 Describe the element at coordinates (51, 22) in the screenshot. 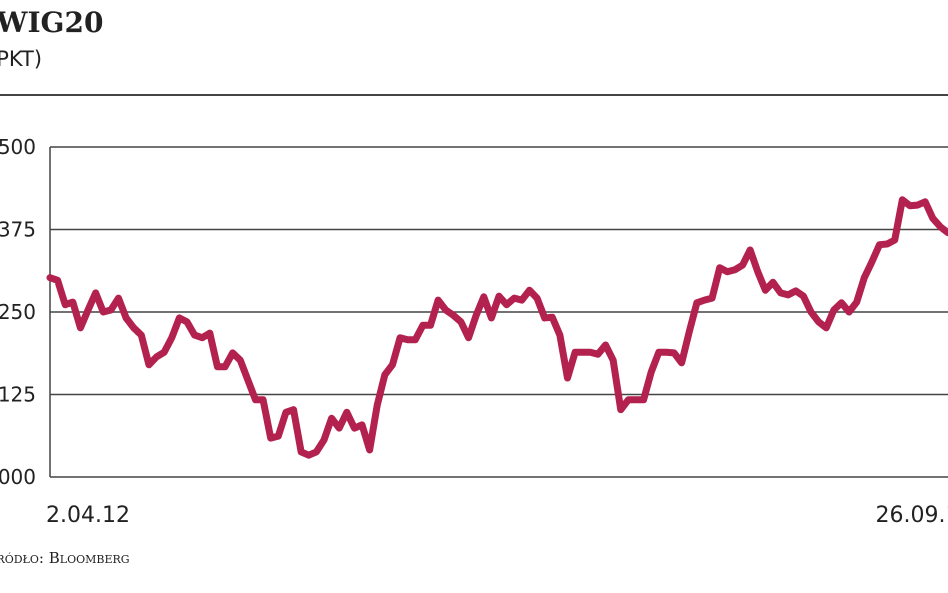

I see `chart-title: WIG20` at that location.